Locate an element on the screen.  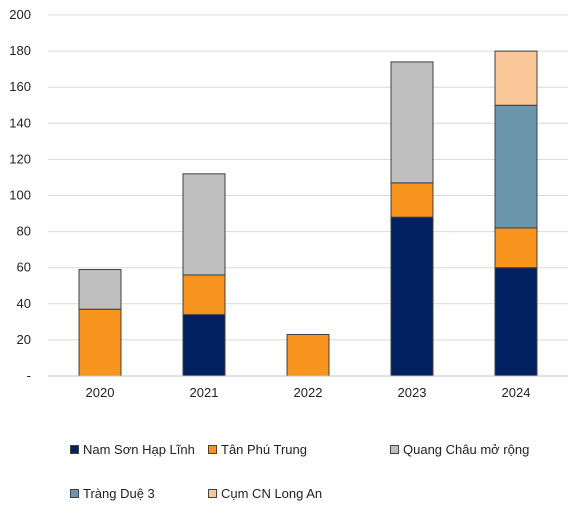
legend-item-quang-chau: Quang Châu mở rộng is located at coordinates (459, 449).